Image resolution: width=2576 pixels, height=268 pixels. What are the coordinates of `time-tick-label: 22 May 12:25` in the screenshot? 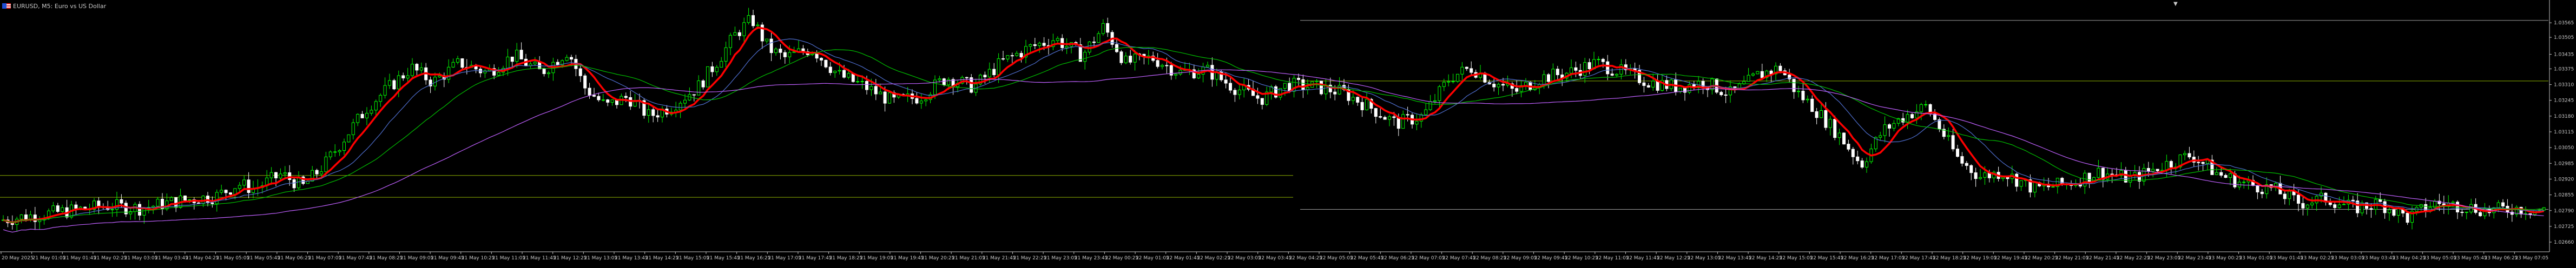 It's located at (1673, 258).